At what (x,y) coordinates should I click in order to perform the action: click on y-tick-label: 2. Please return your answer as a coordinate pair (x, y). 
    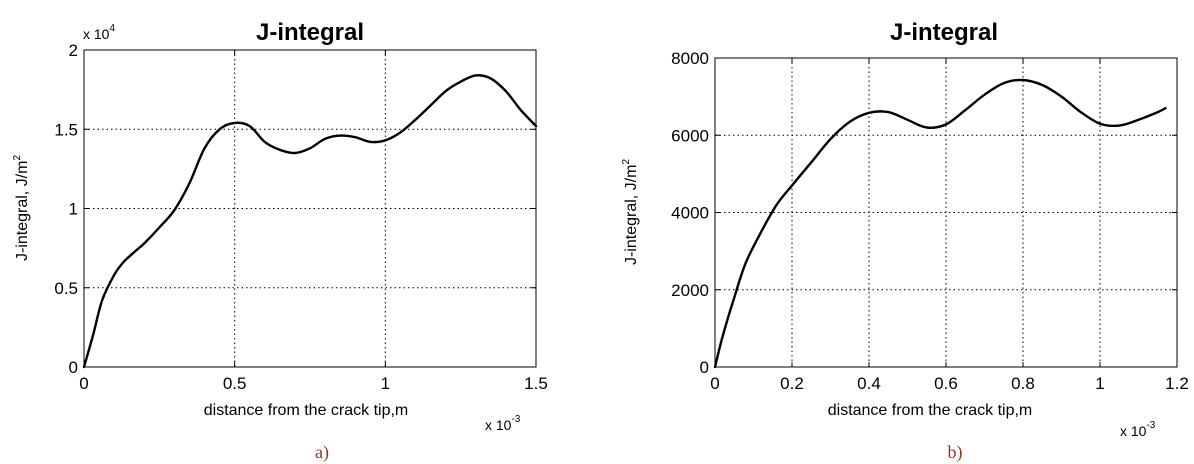
    Looking at the image, I should click on (73, 50).